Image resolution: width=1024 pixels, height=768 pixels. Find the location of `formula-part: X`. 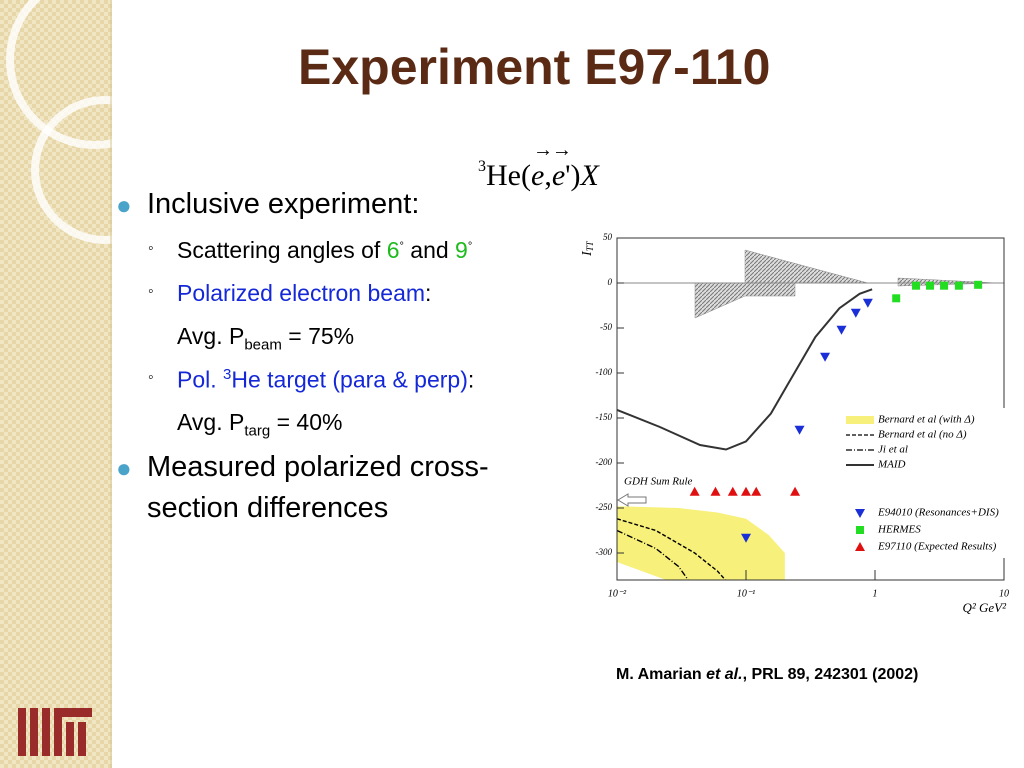

formula-part: X is located at coordinates (589, 175).